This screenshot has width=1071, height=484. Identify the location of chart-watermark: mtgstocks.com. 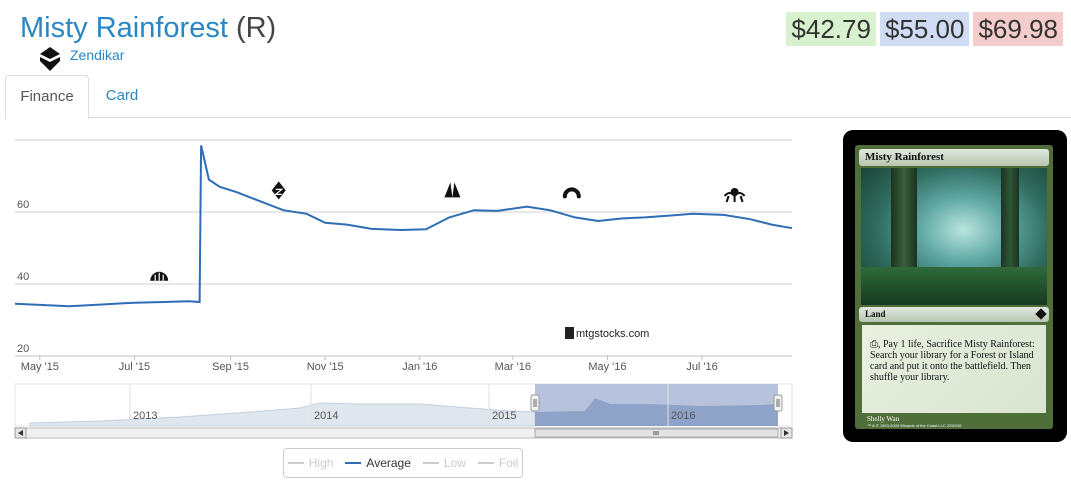
(612, 334).